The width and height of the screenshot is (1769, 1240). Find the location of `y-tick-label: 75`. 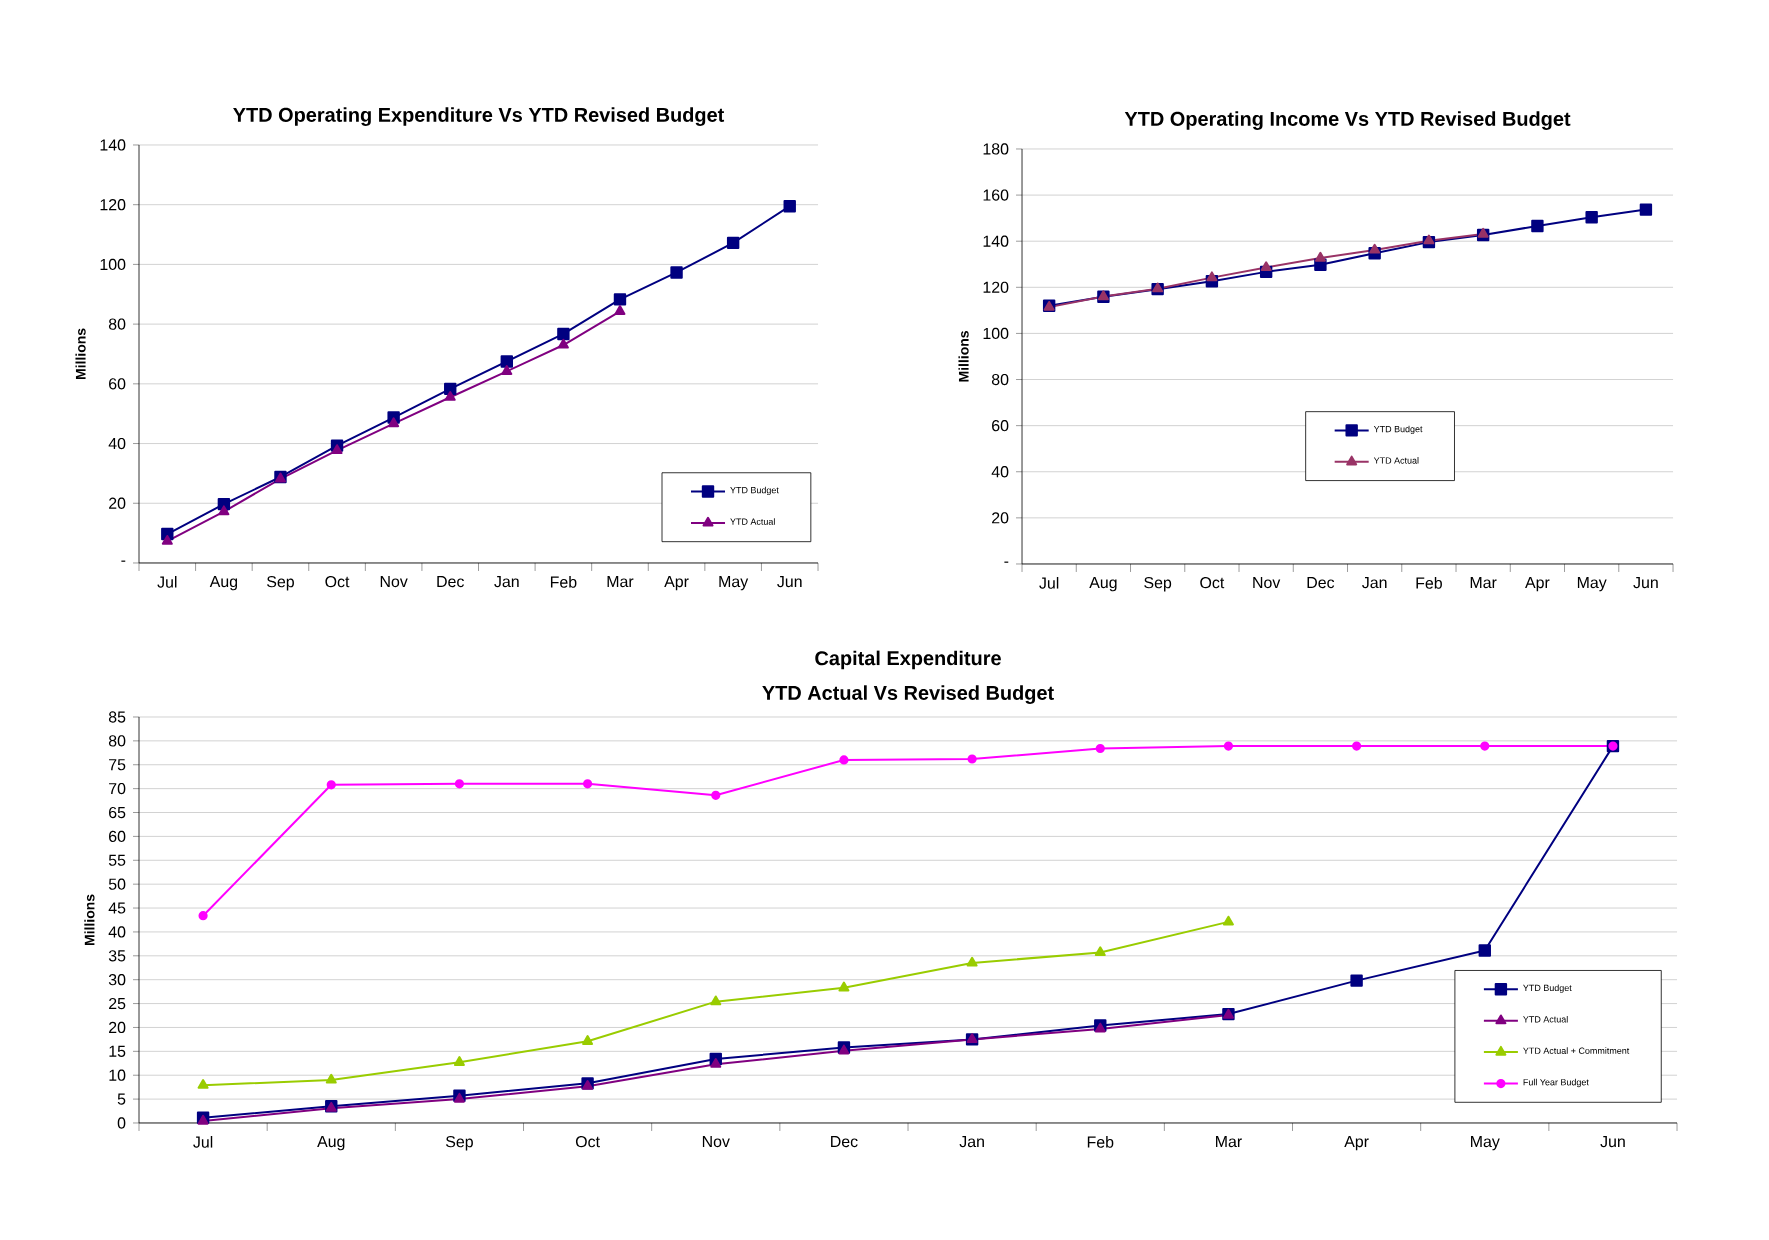

y-tick-label: 75 is located at coordinates (117, 765).